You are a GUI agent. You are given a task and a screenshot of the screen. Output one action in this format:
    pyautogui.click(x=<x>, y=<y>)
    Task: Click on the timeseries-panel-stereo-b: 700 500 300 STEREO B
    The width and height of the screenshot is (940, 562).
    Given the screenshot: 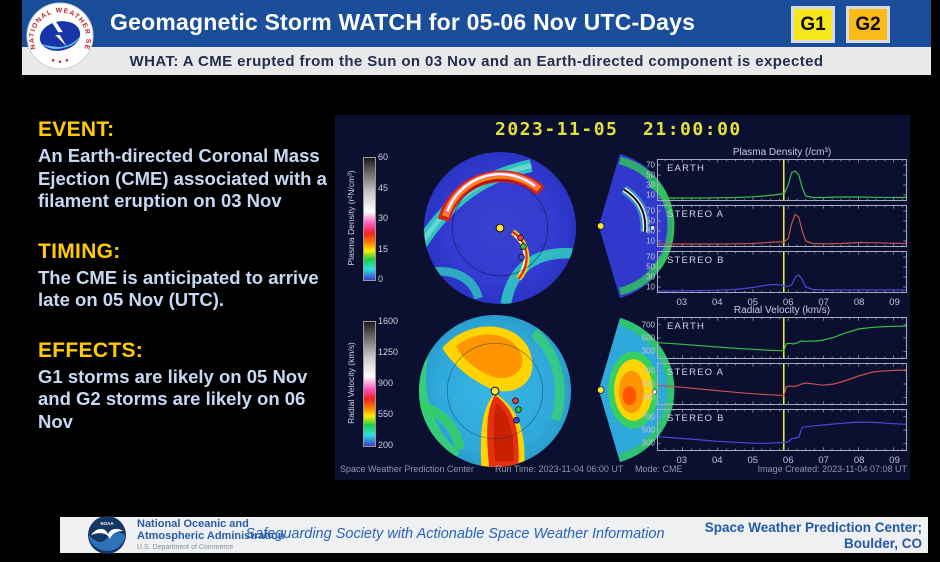 What is the action you would take?
    pyautogui.click(x=774, y=430)
    